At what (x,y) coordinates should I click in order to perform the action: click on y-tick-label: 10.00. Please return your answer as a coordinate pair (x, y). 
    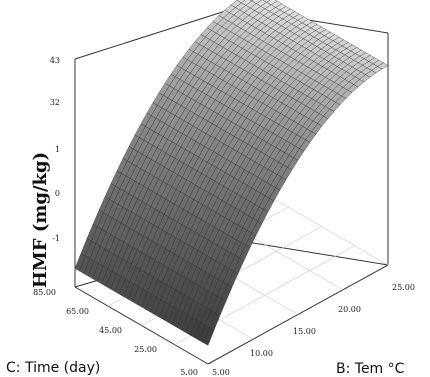
    Looking at the image, I should click on (261, 353).